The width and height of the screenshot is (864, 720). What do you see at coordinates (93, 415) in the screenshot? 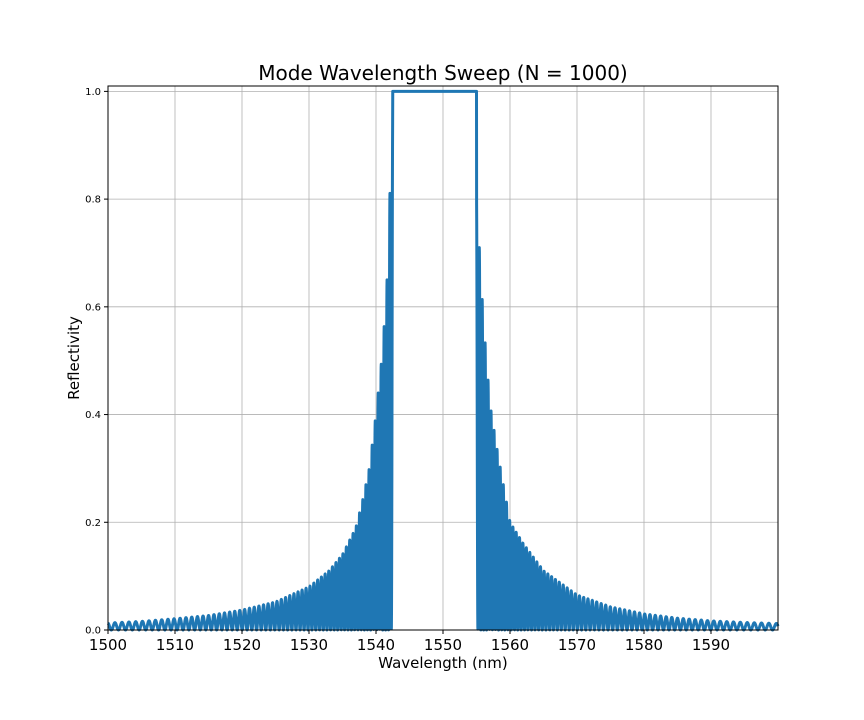
I see `y-tick-label: 0.4` at bounding box center [93, 415].